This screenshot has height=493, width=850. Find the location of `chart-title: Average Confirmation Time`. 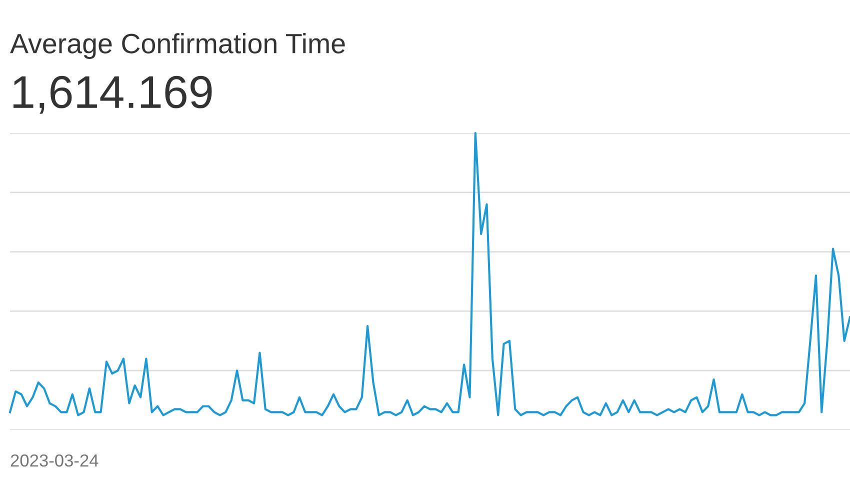

chart-title: Average Confirmation Time is located at coordinates (177, 46).